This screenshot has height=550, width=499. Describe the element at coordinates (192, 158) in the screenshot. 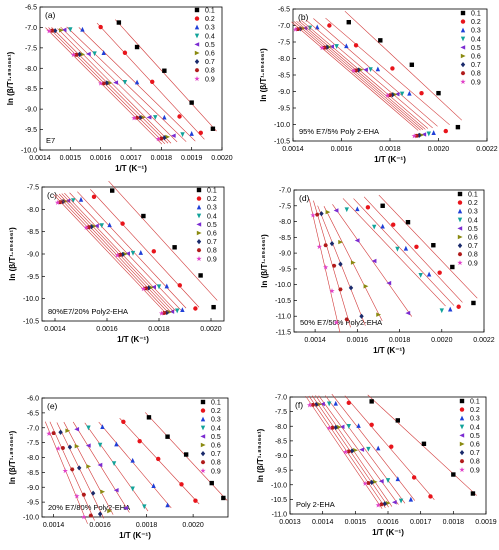

I see `x-tick-label: 0.0019` at that location.